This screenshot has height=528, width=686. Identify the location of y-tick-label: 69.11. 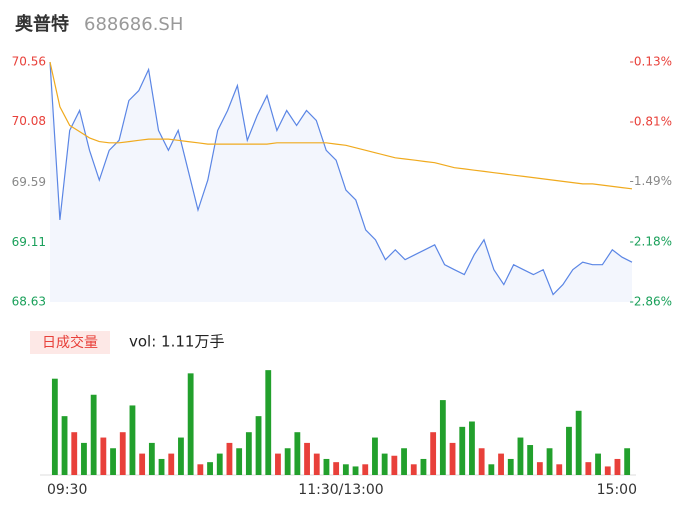
(29, 242).